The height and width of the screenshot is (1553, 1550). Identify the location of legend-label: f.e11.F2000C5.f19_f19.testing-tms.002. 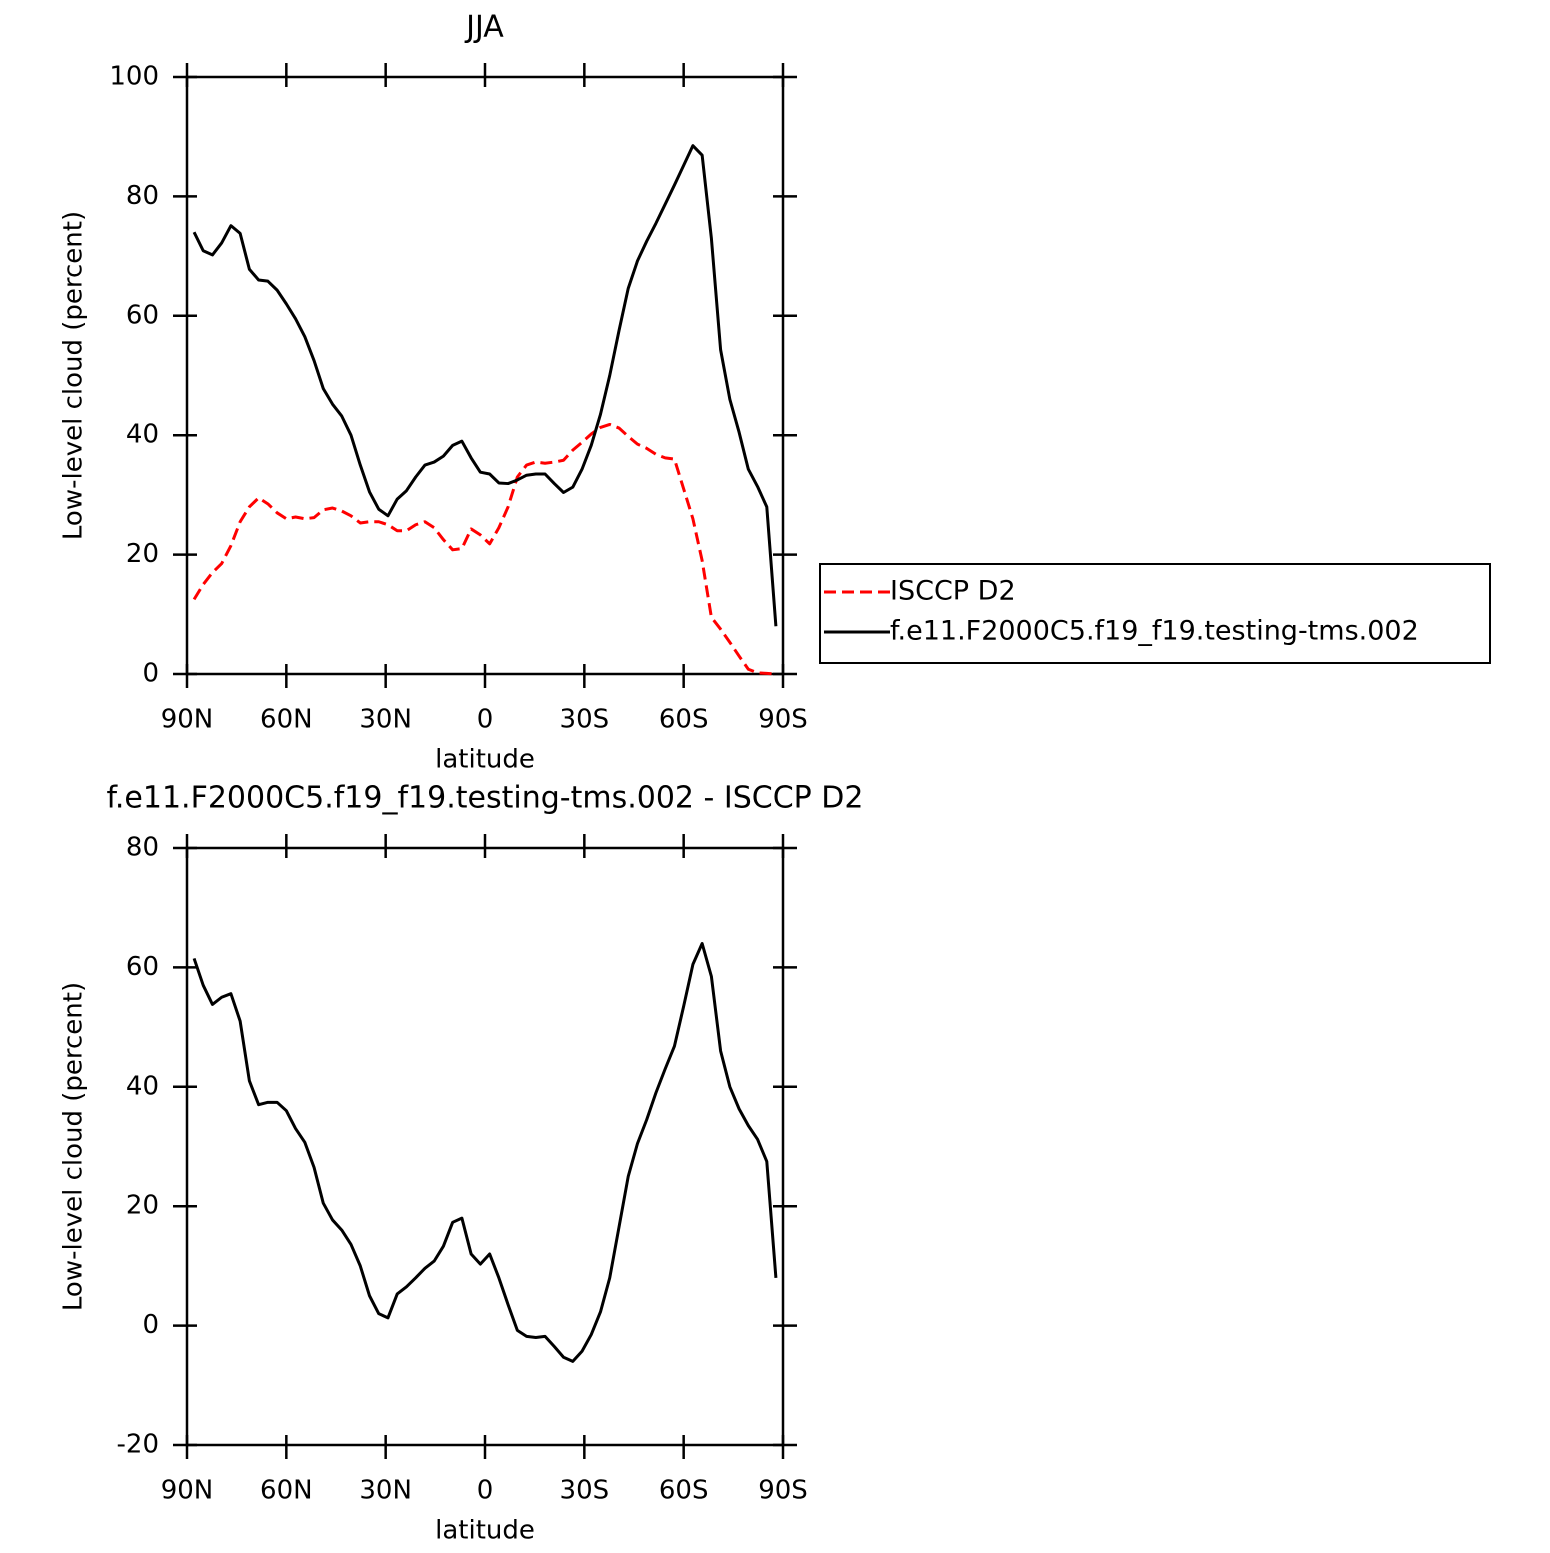
(1154, 631).